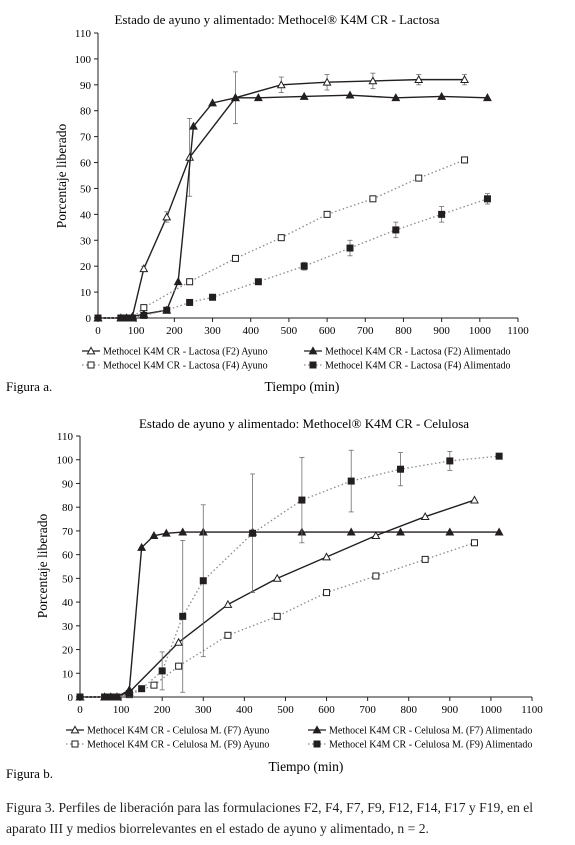 The width and height of the screenshot is (575, 845). I want to click on chart-a-x-ticks: 0 100 200 300 400 500 600 700 800 900 1000 1100, so click(312, 327).